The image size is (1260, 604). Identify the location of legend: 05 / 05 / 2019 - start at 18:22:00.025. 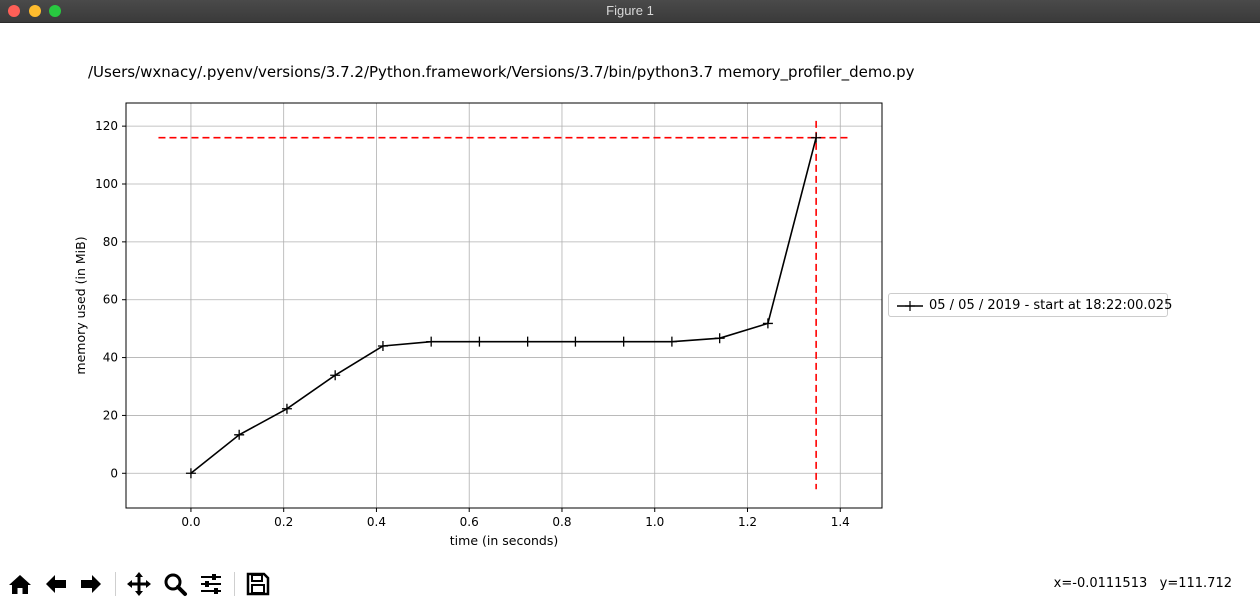
(1030, 305).